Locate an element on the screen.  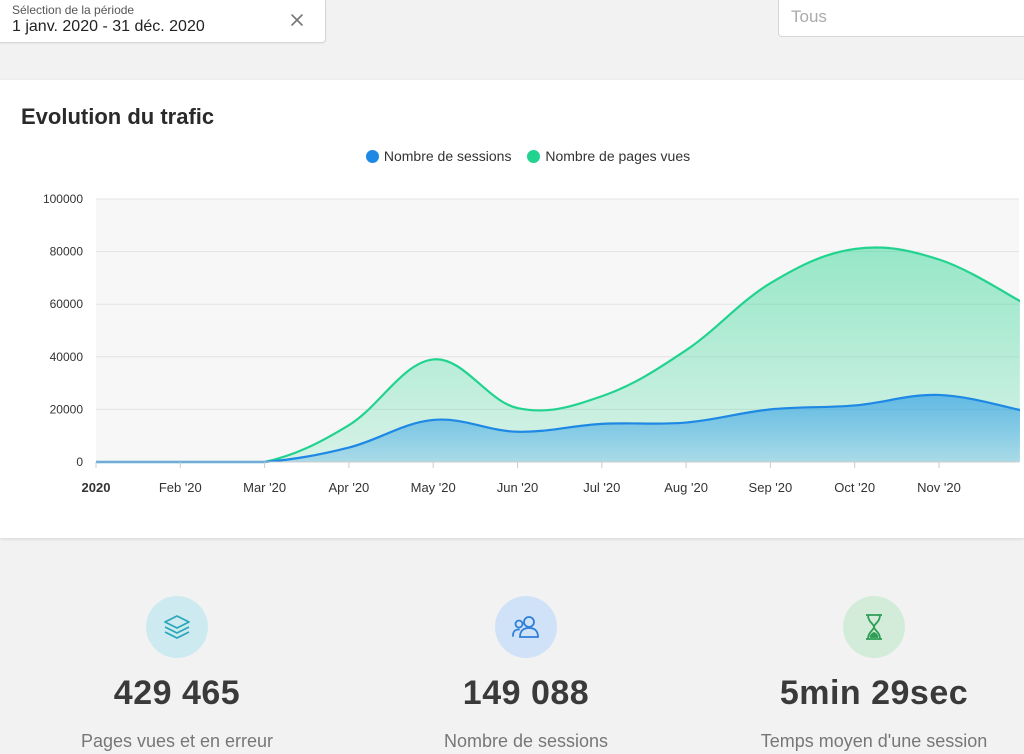
legend-label-sessions: Nombre de sessions is located at coordinates (447, 156).